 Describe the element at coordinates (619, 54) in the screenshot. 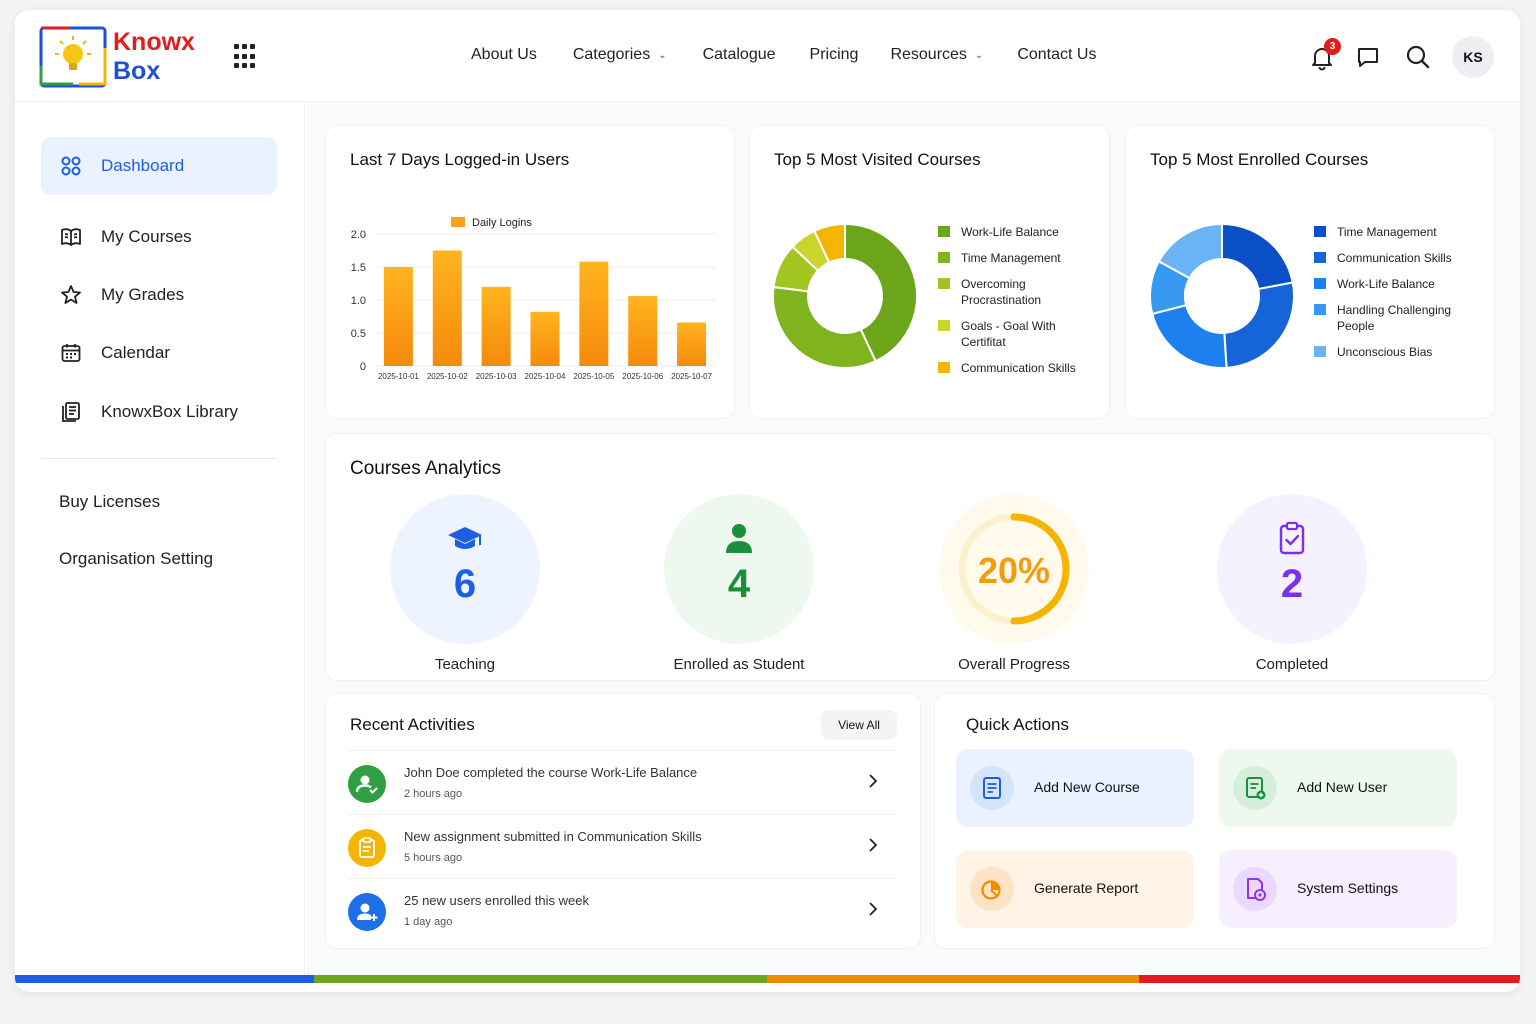

I see `nav-categories: Categories ⌄` at that location.